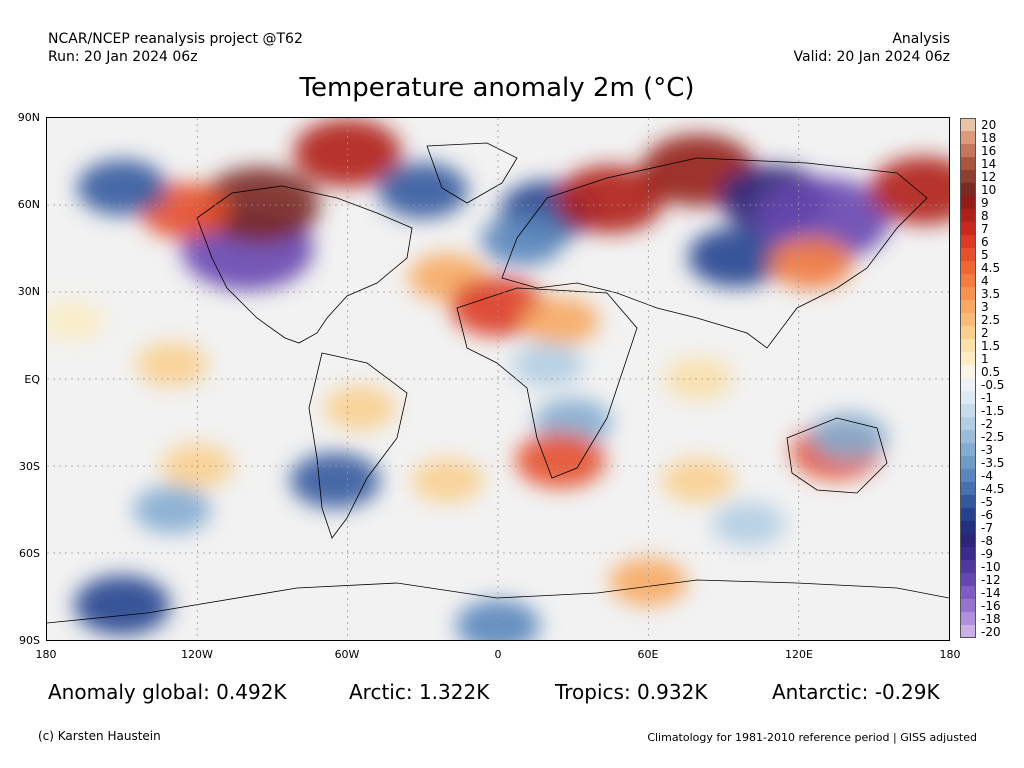 This screenshot has width=1024, height=768. I want to click on stat-antarctic: Antarctic: -0.29K, so click(856, 692).